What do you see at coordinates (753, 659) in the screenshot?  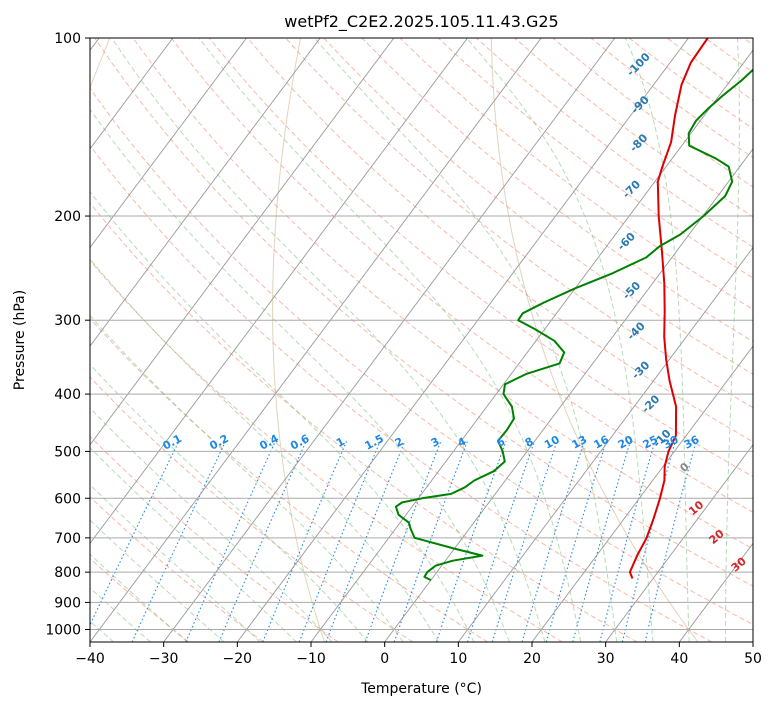 I see `x-tick-label: 50` at bounding box center [753, 659].